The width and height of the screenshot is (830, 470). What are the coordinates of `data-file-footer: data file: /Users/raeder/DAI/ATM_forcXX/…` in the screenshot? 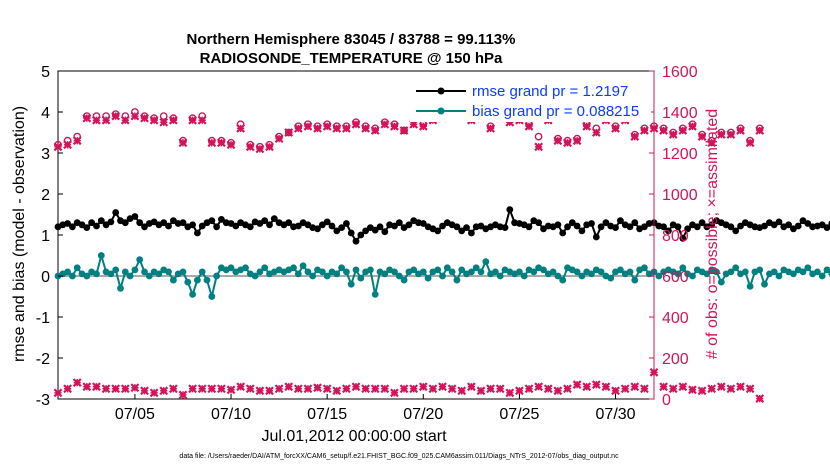 It's located at (399, 456).